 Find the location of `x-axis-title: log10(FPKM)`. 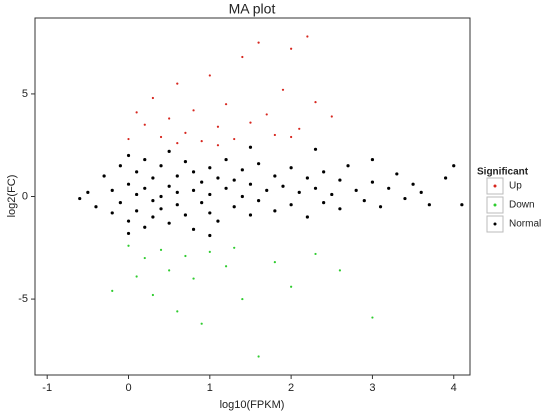

x-axis-title: log10(FPKM) is located at coordinates (252, 405).